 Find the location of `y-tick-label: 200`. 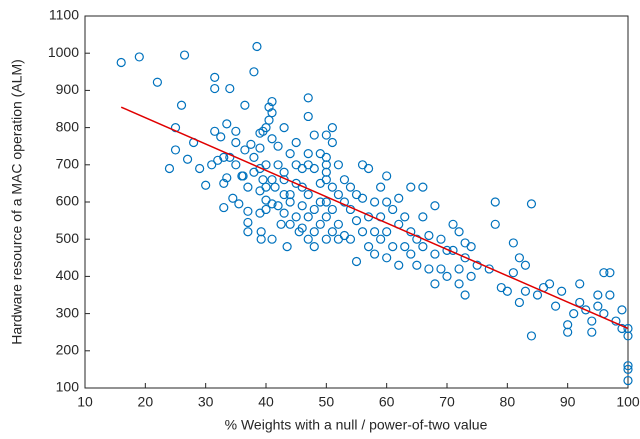

y-tick-label: 200 is located at coordinates (68, 350).